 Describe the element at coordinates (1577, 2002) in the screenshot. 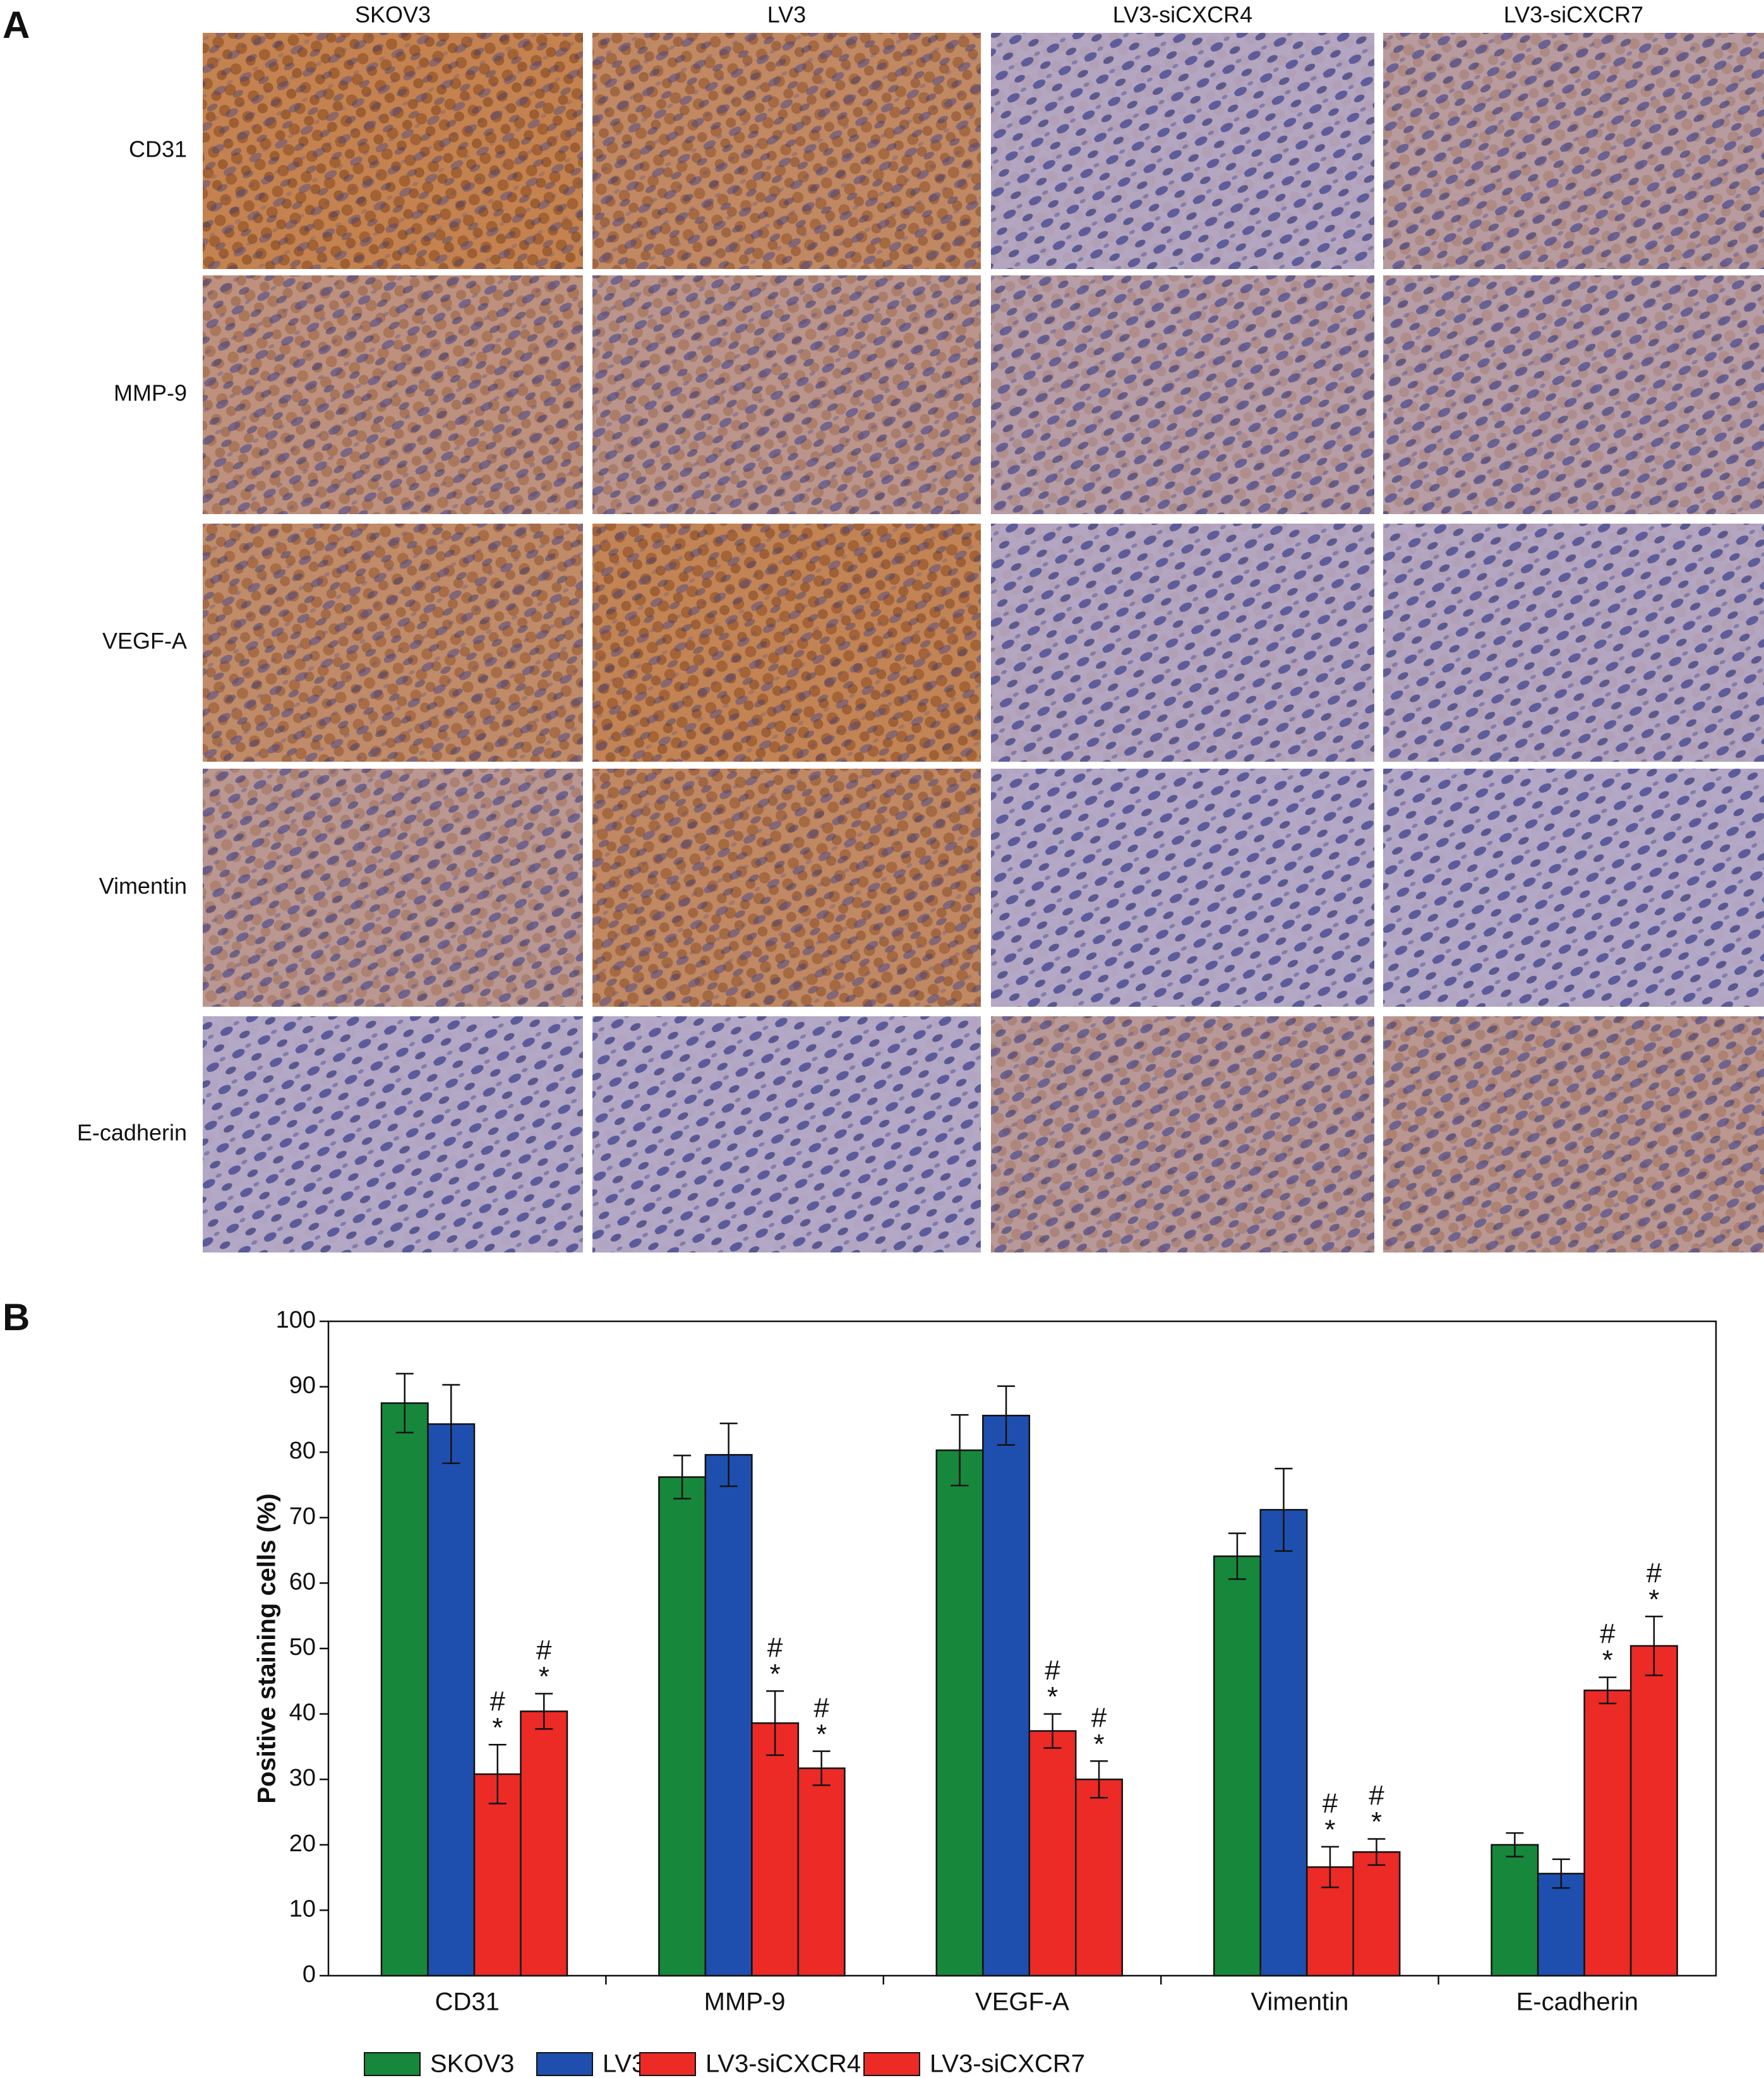

I see `x-tick-label: E-cadherin` at that location.